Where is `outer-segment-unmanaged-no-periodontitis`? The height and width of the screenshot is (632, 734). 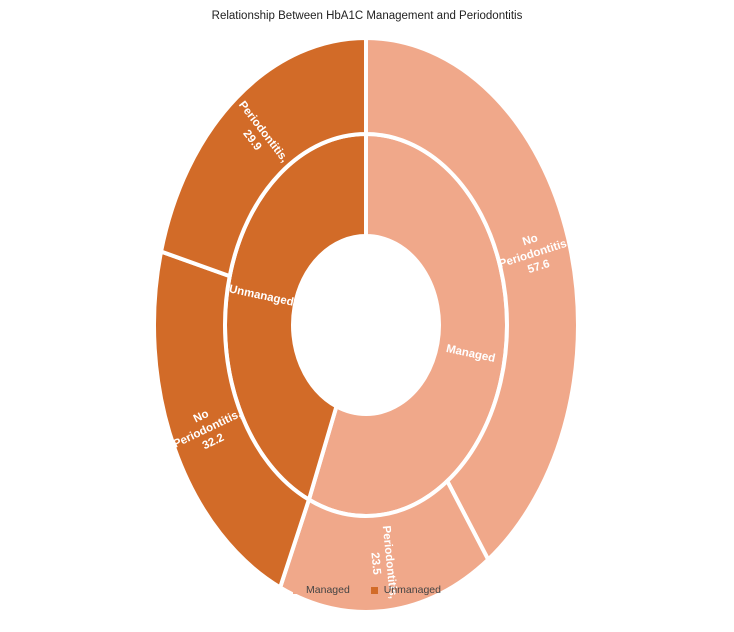
outer-segment-unmanaged-no-periodontitis is located at coordinates (232, 419).